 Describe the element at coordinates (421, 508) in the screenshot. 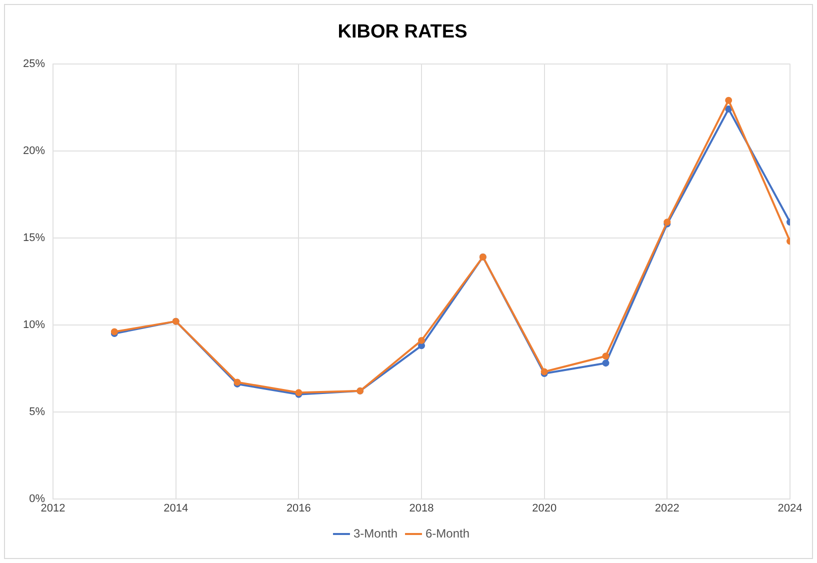

I see `x-tick-label: 2018` at that location.